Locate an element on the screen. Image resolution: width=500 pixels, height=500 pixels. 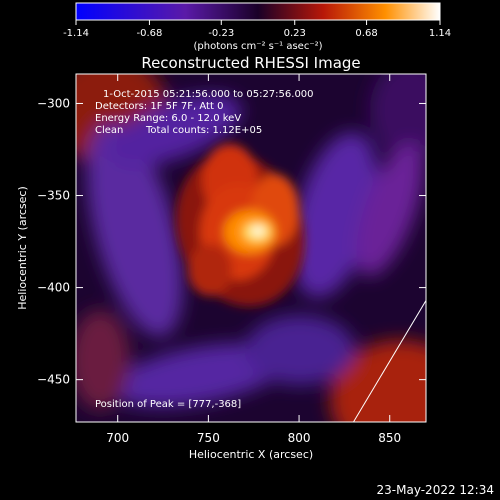
colorbar-tick-label: -1.14 is located at coordinates (76, 33).